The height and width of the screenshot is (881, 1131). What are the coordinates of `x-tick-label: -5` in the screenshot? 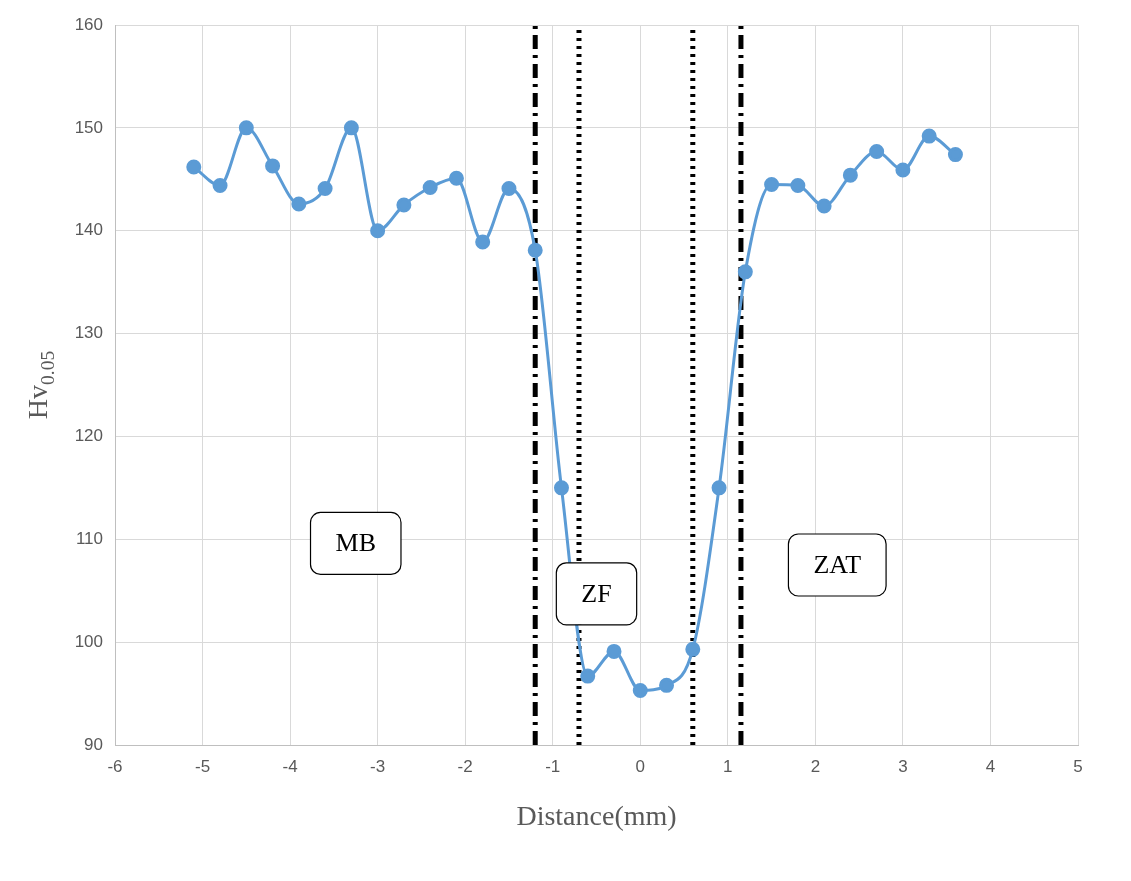 It's located at (202, 766).